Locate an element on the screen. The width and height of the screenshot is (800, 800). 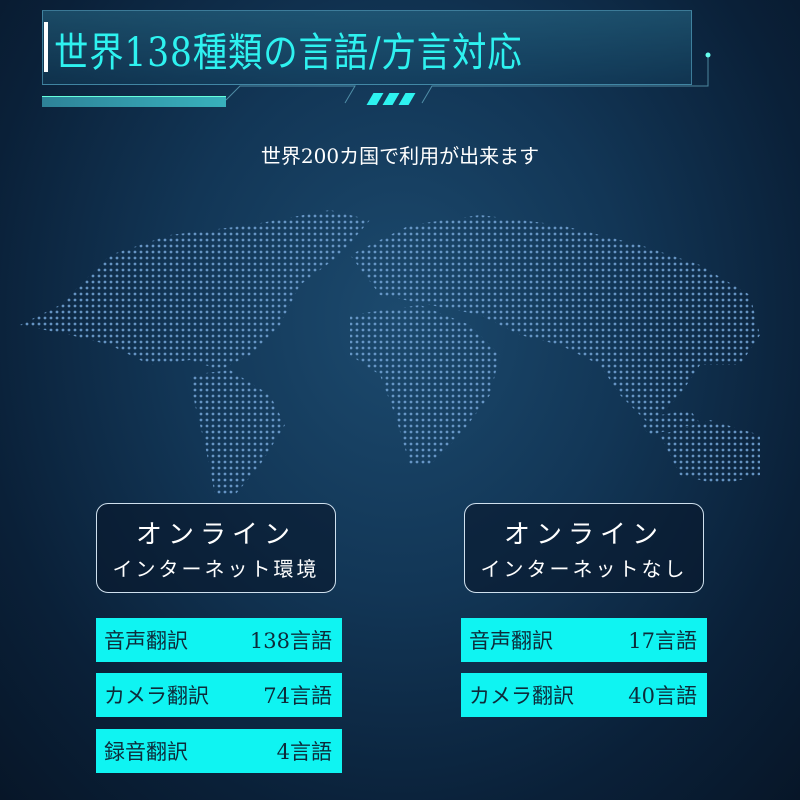
mode-box-online: オンライン インターネット環境 is located at coordinates (216, 548).